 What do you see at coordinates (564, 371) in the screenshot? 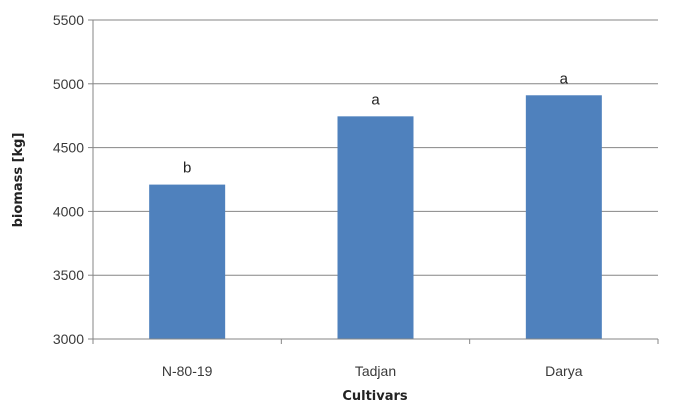
I see `x-tick-label: Darya` at bounding box center [564, 371].